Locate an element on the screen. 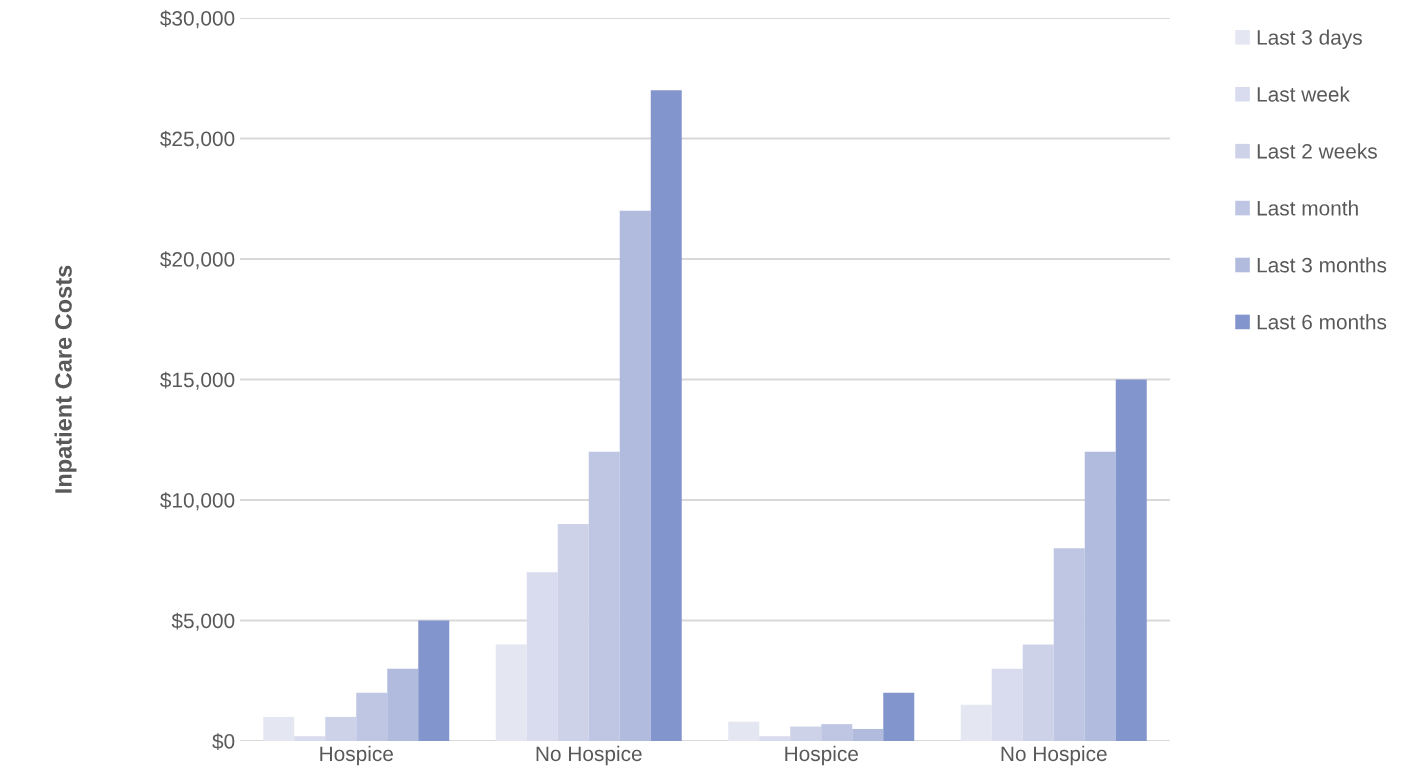  legend-label: Last 3 days is located at coordinates (1309, 39).